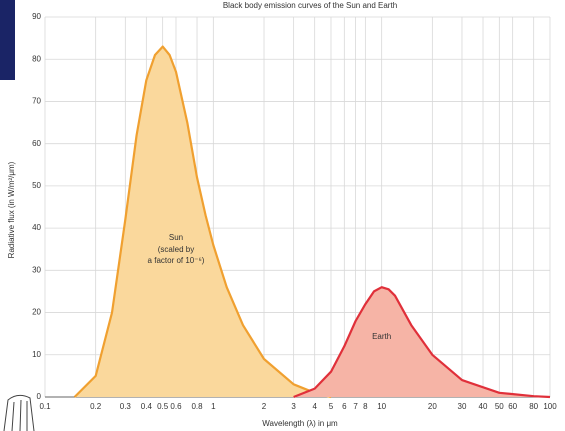 The width and height of the screenshot is (565, 431). I want to click on x-tick-label: 2, so click(264, 406).